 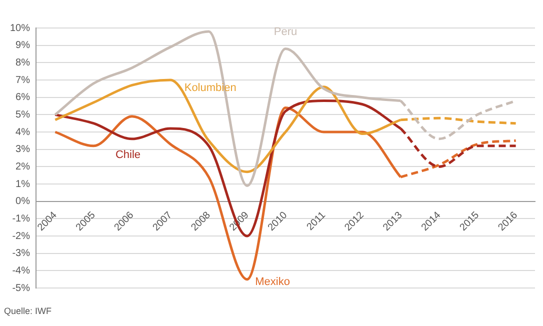 What do you see at coordinates (272, 282) in the screenshot?
I see `series-label: Mexiko` at bounding box center [272, 282].